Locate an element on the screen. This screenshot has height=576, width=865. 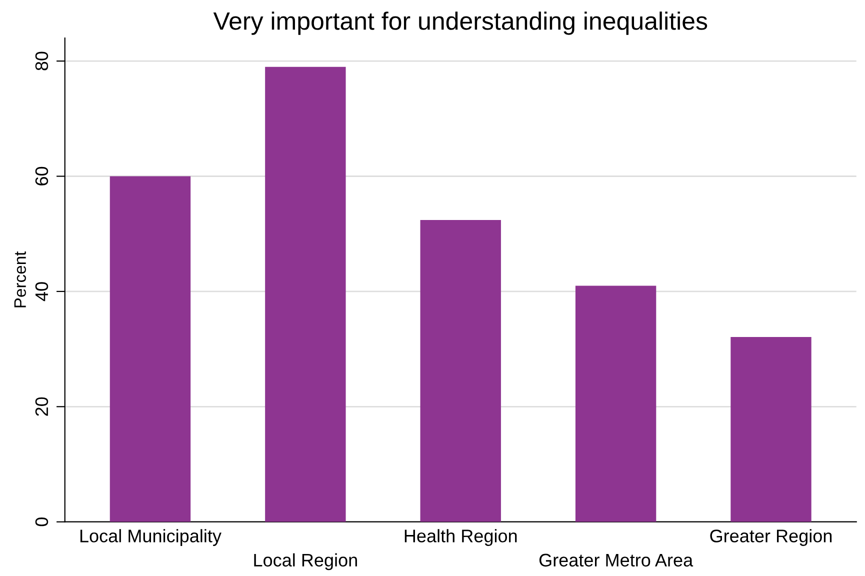
y-tick-label: 80 is located at coordinates (41, 61).